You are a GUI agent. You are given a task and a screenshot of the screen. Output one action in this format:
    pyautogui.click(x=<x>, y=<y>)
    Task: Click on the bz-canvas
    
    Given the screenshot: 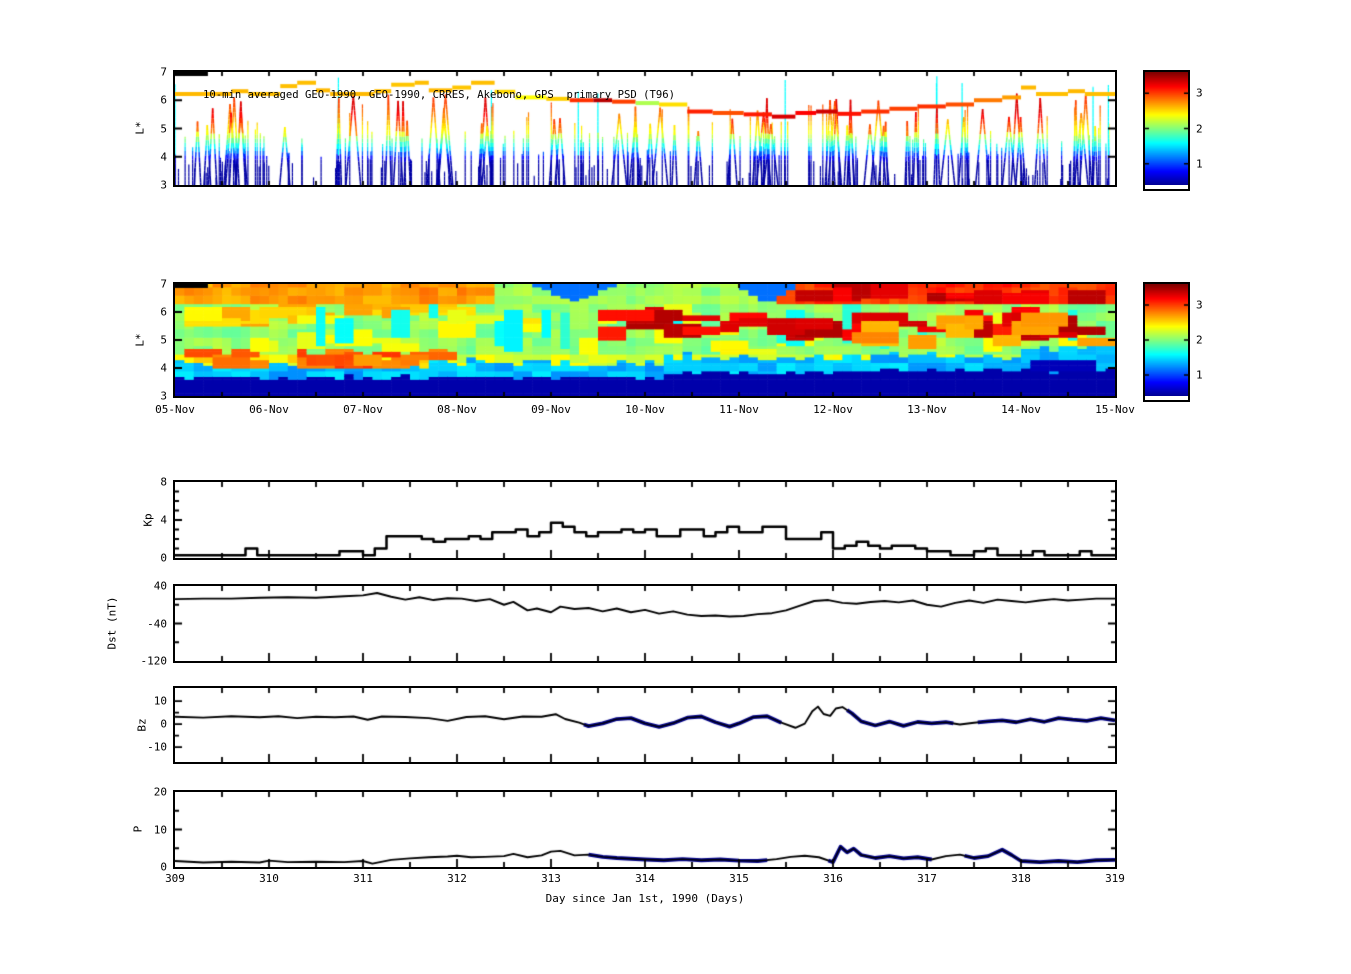 What is the action you would take?
    pyautogui.click(x=645, y=725)
    